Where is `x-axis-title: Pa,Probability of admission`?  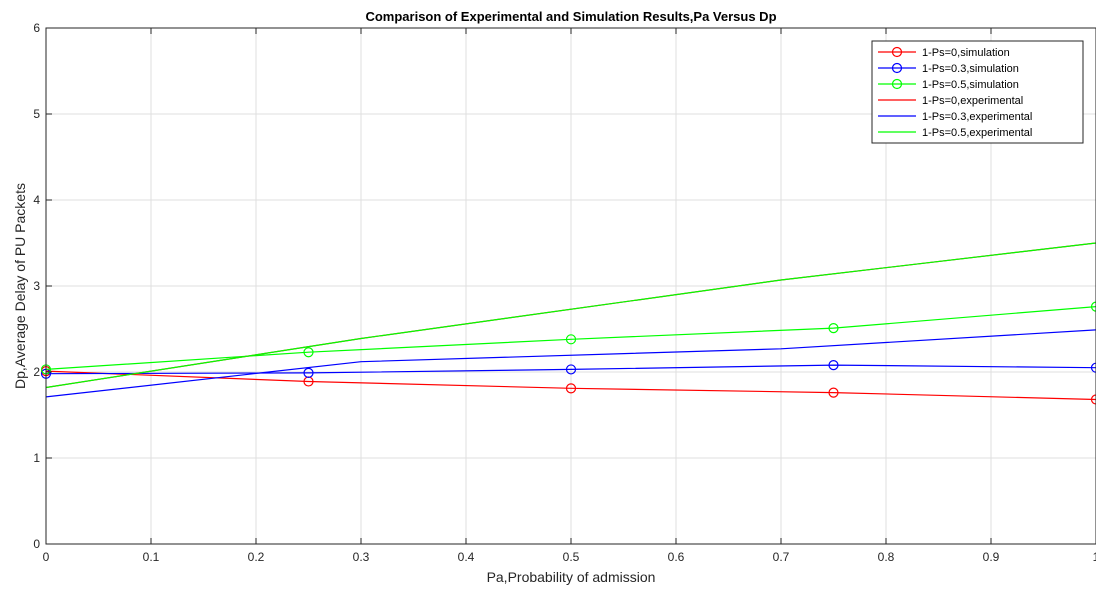
x-axis-title: Pa,Probability of admission is located at coordinates (571, 577).